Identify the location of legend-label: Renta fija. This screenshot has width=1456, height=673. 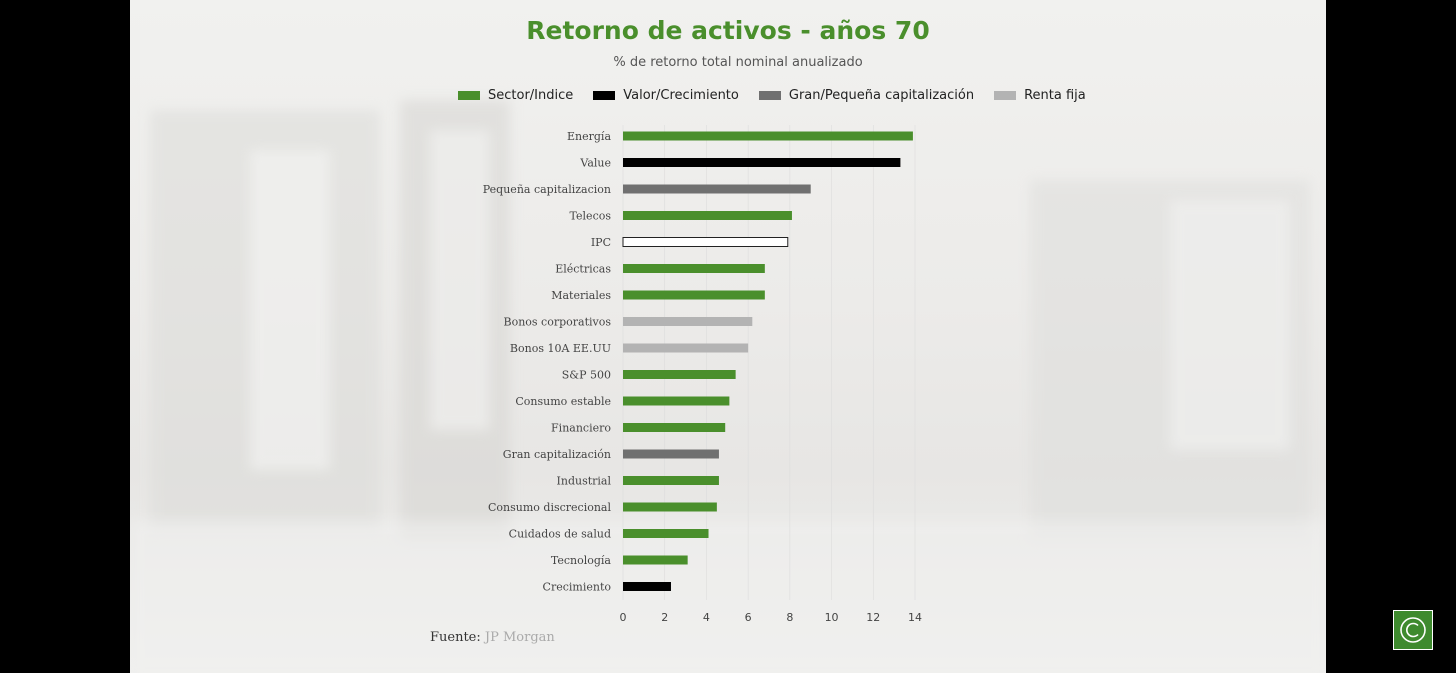
(1055, 95).